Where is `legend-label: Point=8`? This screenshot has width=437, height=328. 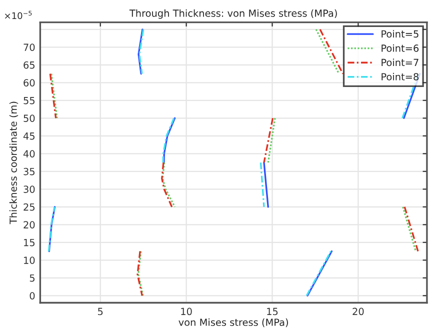
legend-label: Point=8 is located at coordinates (400, 76).